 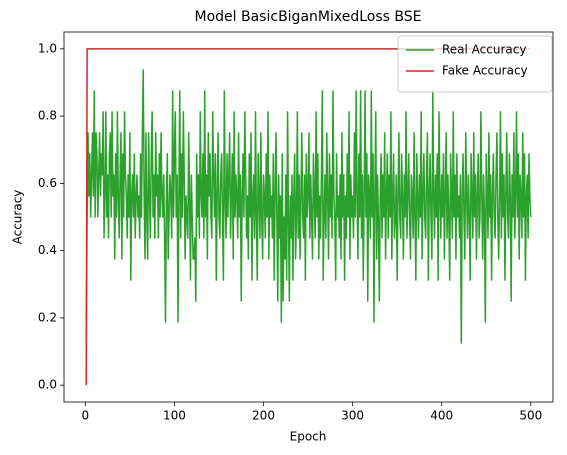 What do you see at coordinates (47, 317) in the screenshot?
I see `y-tick-label: 0.2` at bounding box center [47, 317].